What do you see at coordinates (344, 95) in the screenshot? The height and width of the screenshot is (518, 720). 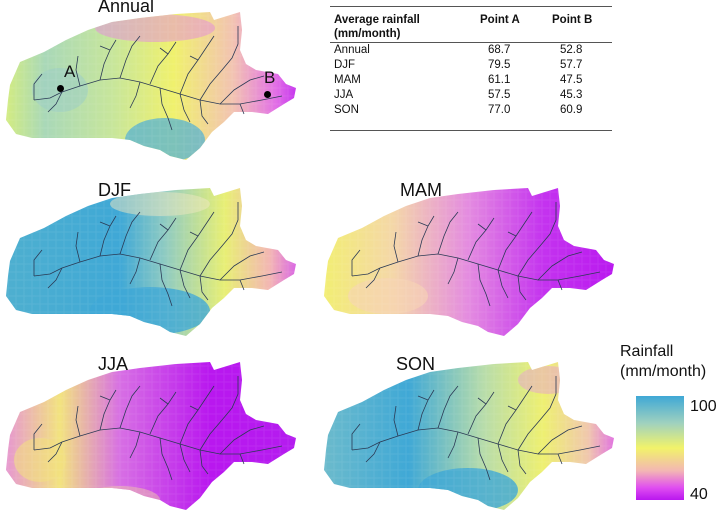 I see `row-label: JJA` at bounding box center [344, 95].